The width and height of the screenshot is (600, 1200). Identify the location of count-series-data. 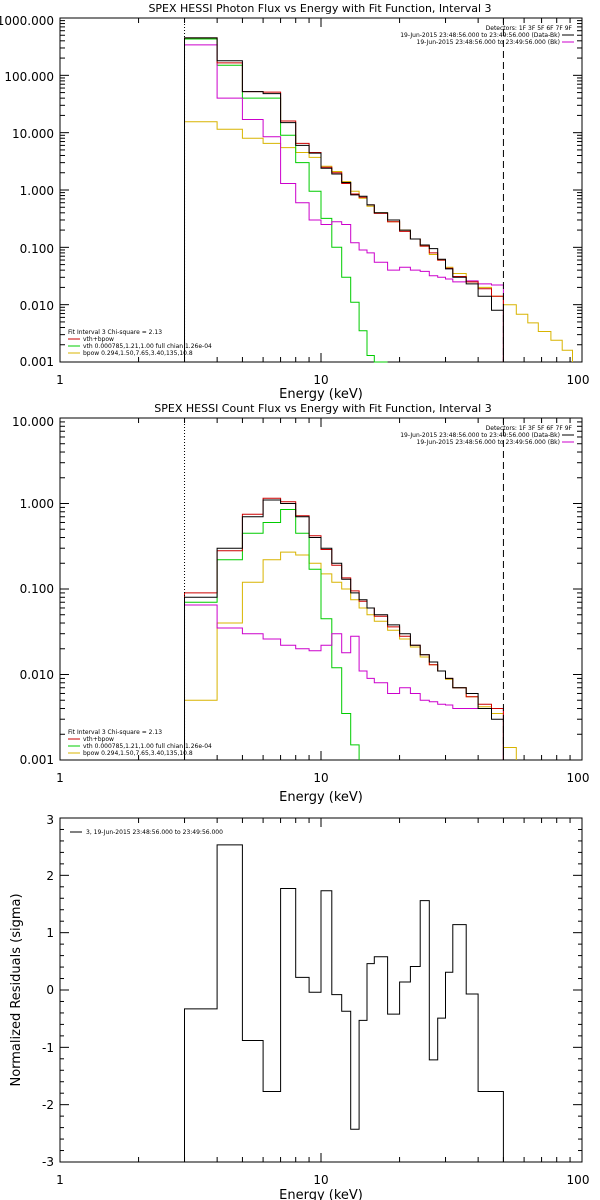
(344, 629).